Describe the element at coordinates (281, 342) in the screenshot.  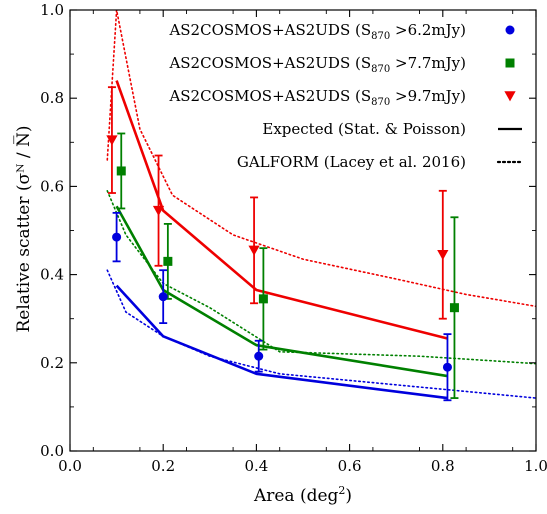
I see `expected-line` at that location.